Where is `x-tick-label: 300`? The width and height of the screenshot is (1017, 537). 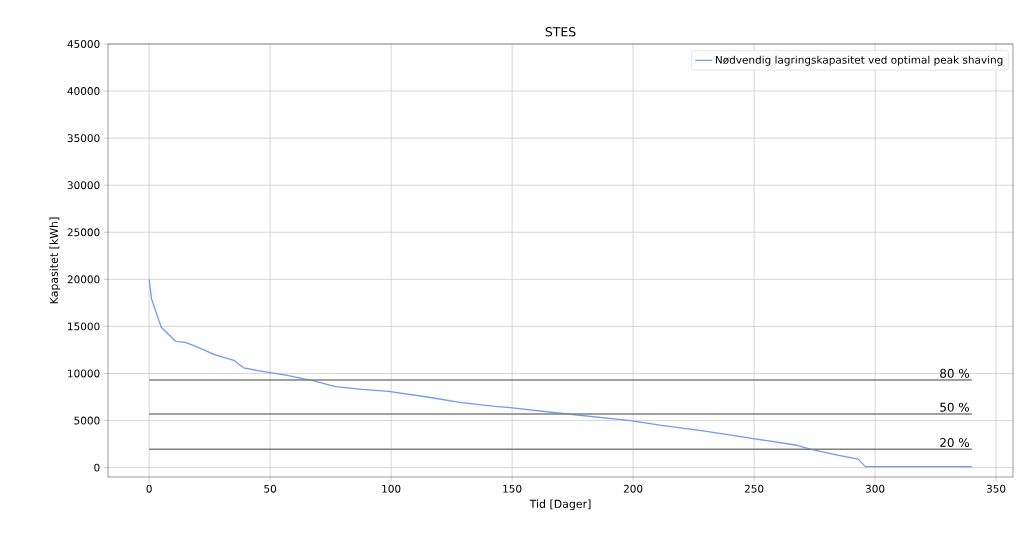
x-tick-label: 300 is located at coordinates (875, 488).